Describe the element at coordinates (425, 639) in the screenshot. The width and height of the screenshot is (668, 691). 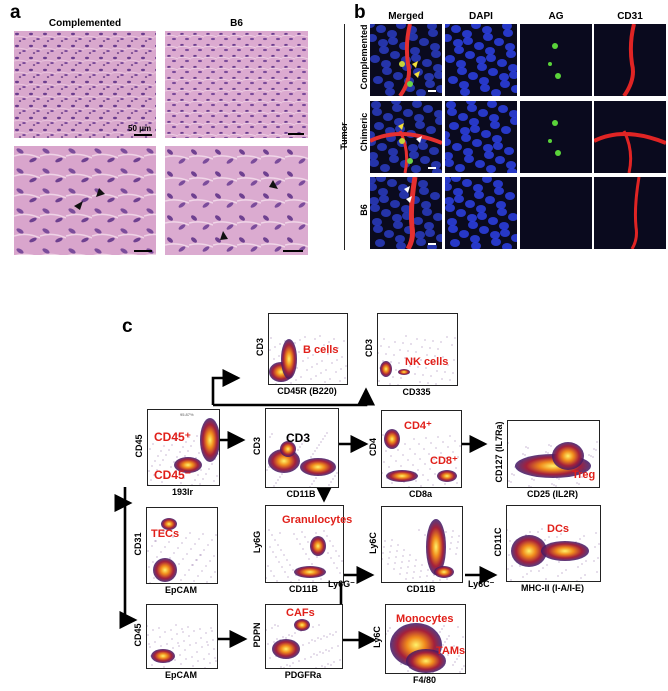
I see `flow-plot-mono: Monocytes TAMs` at that location.